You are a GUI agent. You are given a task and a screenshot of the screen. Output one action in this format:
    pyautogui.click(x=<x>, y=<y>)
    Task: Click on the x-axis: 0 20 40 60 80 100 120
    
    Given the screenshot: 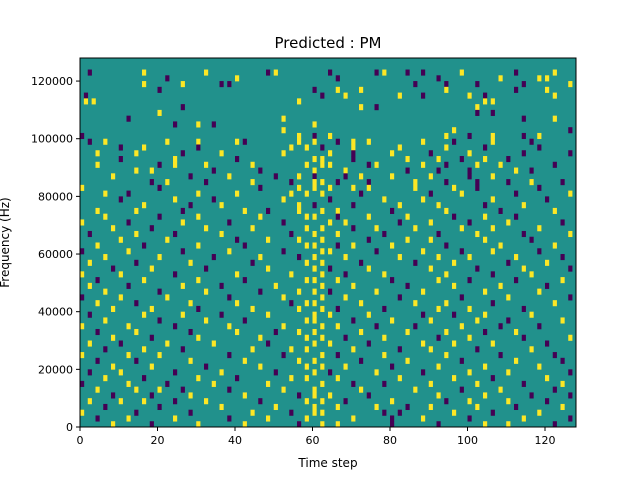 What is the action you would take?
    pyautogui.click(x=316, y=437)
    